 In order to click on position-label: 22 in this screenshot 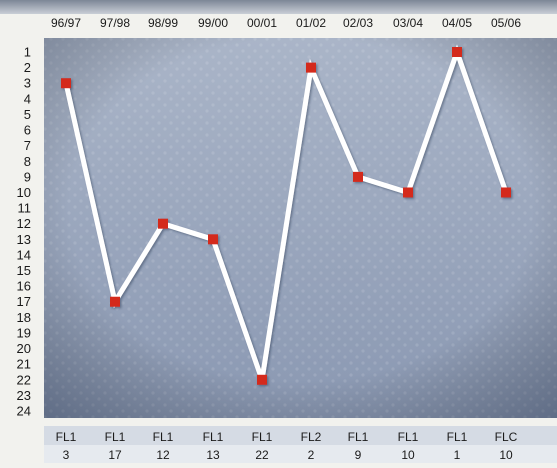, I will do `click(262, 455)`.